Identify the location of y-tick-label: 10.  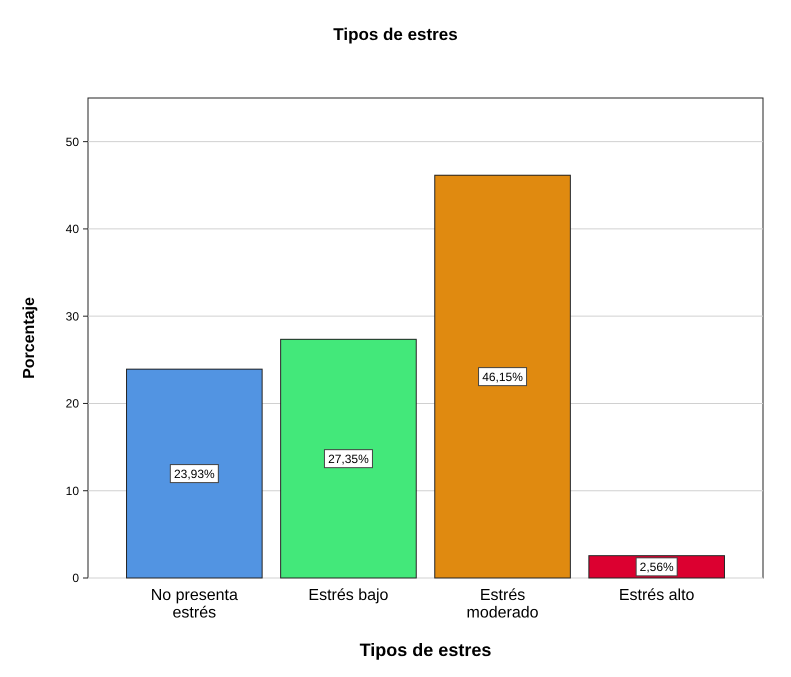
(73, 491).